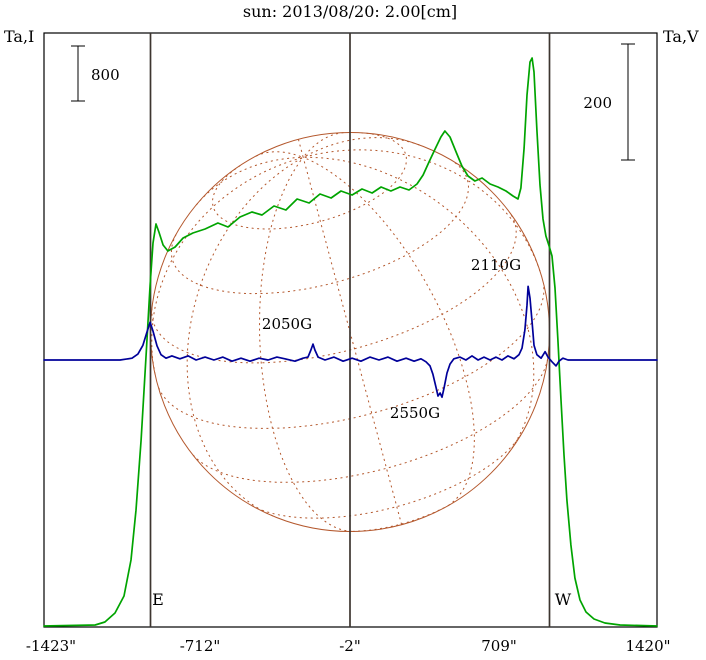 Image resolution: width=706 pixels, height=660 pixels. What do you see at coordinates (350, 11) in the screenshot?
I see `chart-title: sun: 2013/08/20: 2.00[cm]` at bounding box center [350, 11].